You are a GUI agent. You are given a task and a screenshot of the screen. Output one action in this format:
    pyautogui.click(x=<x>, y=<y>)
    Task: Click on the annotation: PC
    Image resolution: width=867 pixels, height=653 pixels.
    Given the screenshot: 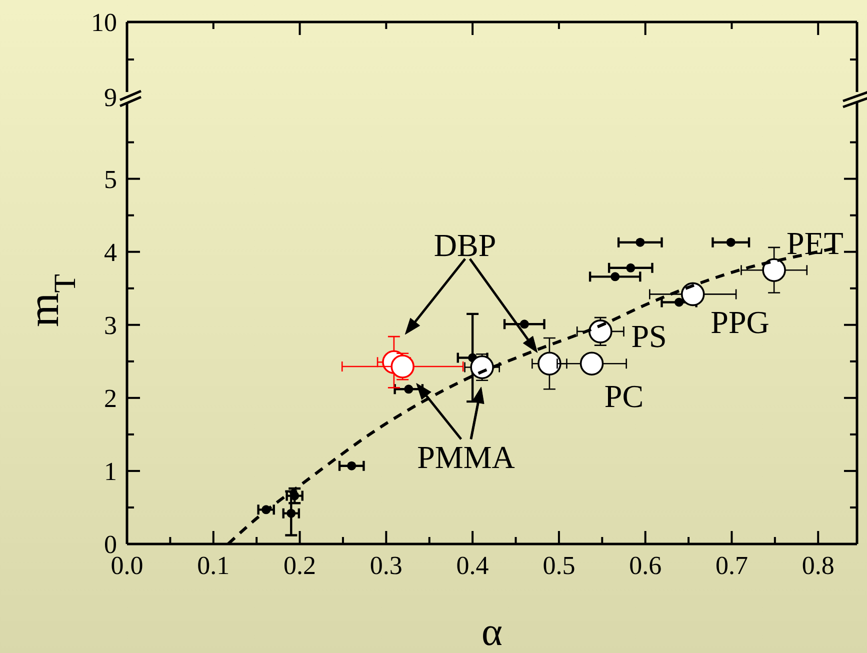 What is the action you would take?
    pyautogui.click(x=624, y=396)
    